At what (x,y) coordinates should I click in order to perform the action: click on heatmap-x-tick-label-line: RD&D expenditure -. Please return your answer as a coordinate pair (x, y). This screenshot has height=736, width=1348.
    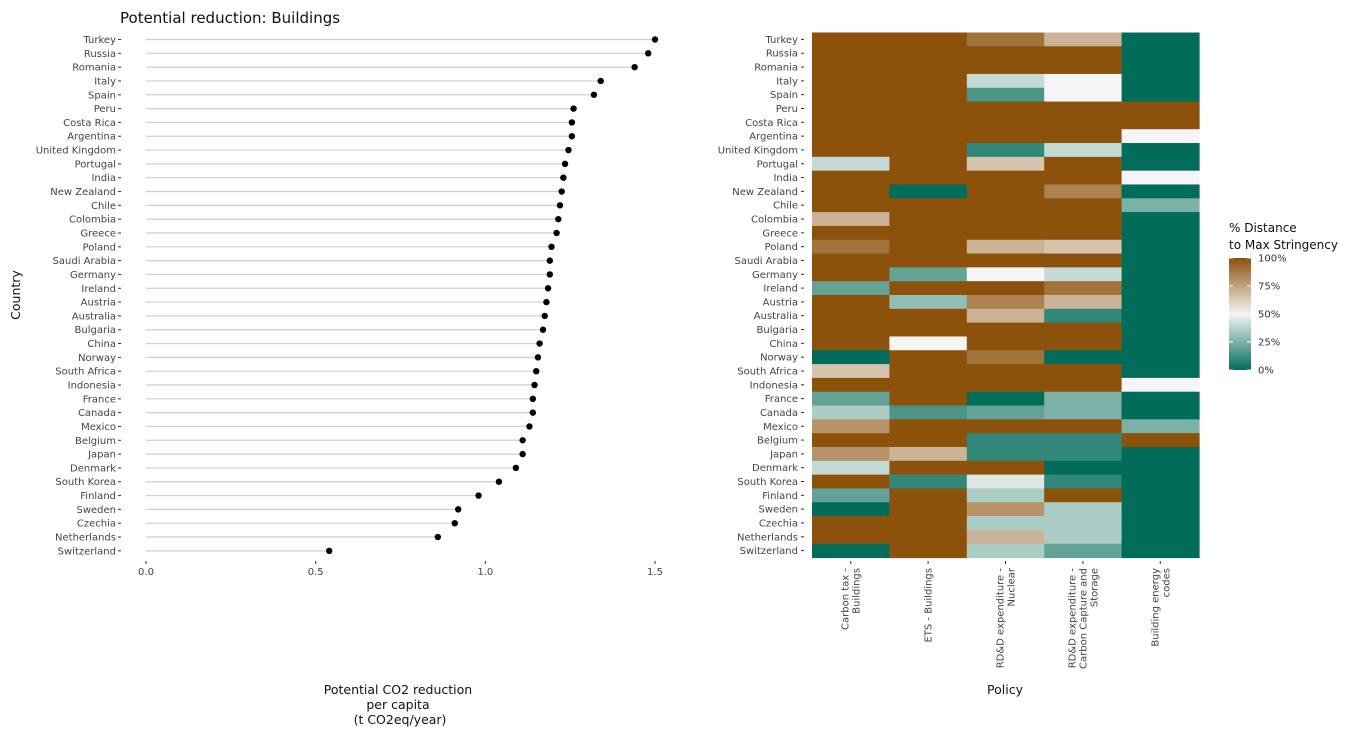
    Looking at the image, I should click on (1072, 618).